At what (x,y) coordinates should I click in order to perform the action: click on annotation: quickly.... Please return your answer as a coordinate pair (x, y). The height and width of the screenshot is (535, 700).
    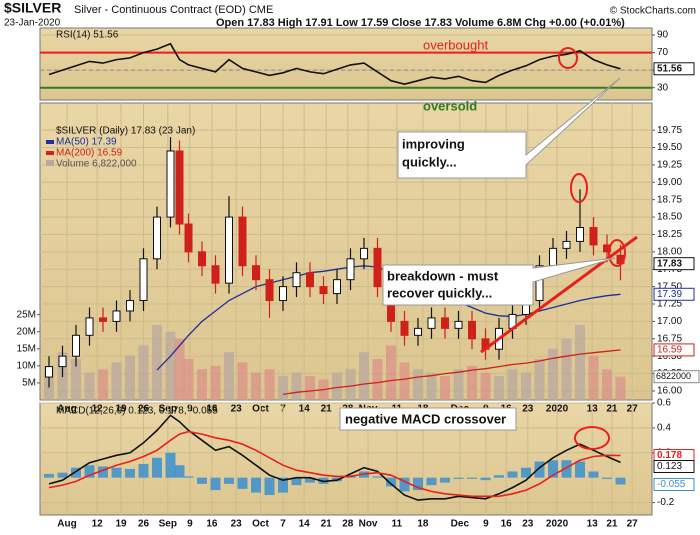
    Looking at the image, I should click on (429, 161).